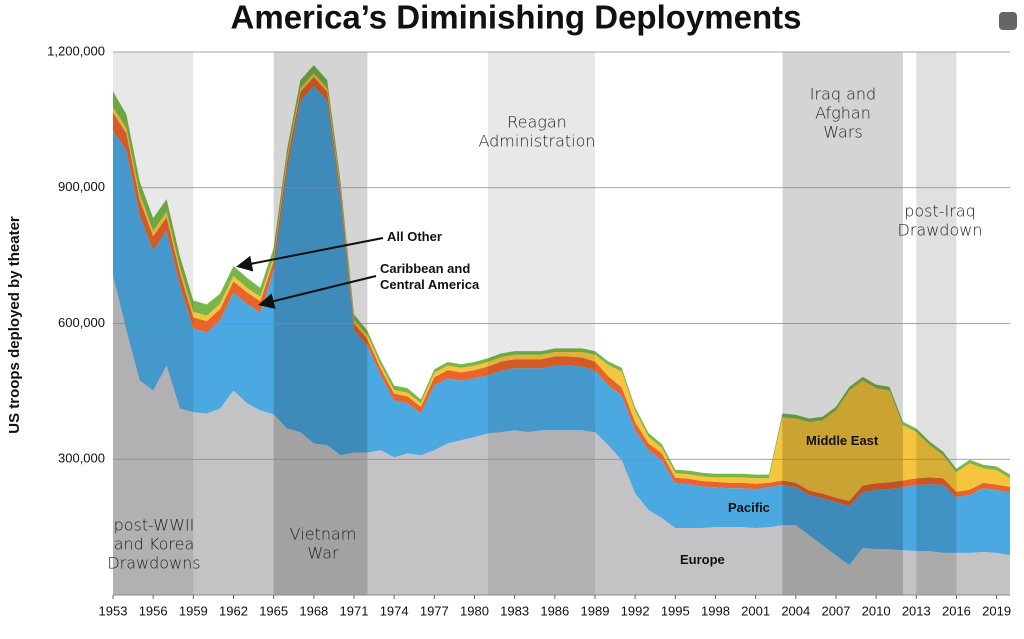  I want to click on x-tick-label: 2001, so click(755, 610).